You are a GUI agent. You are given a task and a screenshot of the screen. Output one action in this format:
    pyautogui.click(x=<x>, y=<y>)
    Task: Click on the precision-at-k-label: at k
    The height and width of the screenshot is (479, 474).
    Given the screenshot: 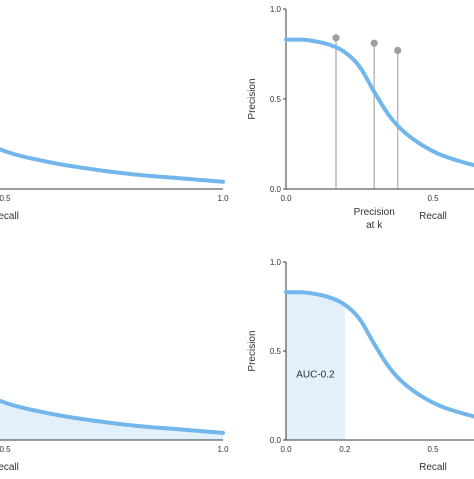 What is the action you would take?
    pyautogui.click(x=374, y=225)
    